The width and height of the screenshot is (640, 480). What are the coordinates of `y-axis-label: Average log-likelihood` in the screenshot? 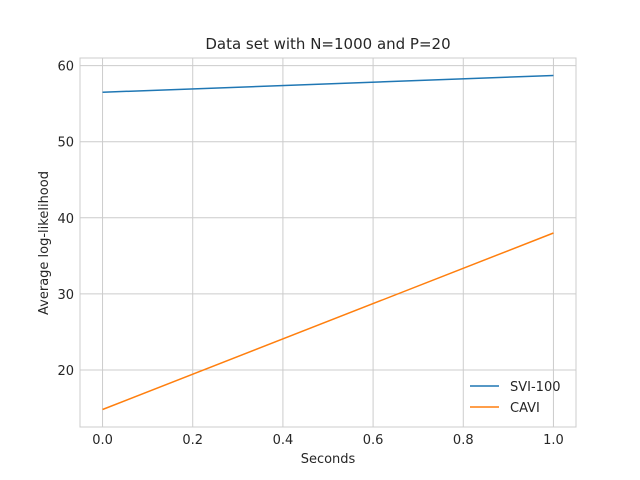 It's located at (44, 243).